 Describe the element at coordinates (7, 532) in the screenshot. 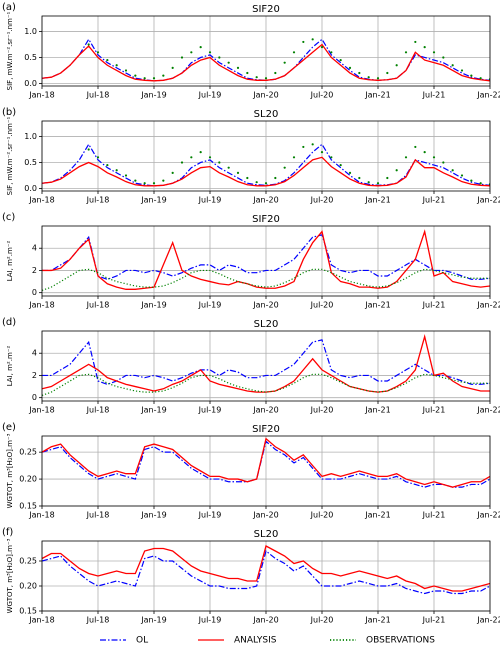

I see `panel-label: (f)` at that location.